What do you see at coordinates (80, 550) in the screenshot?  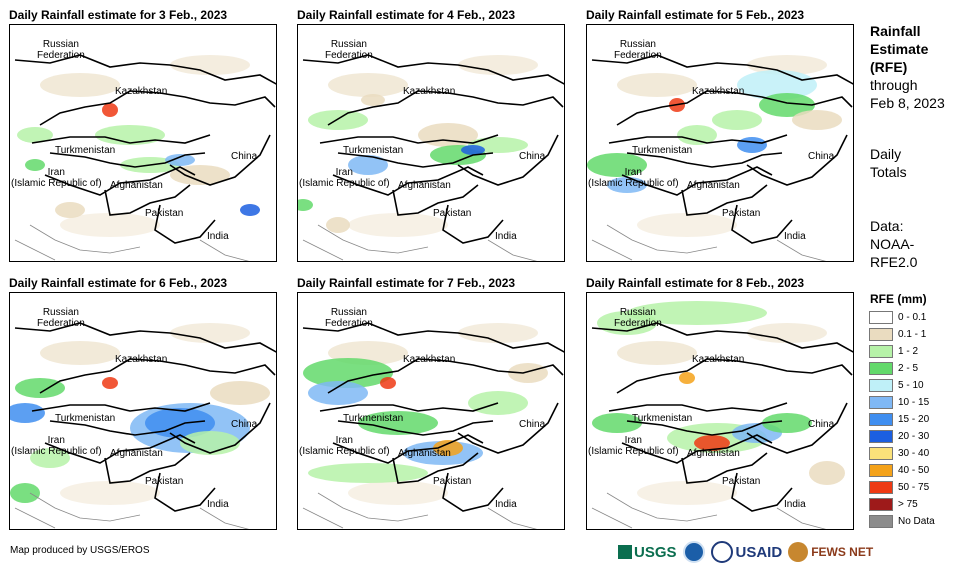 I see `map-credit: Map produced by USGS/EROS` at bounding box center [80, 550].